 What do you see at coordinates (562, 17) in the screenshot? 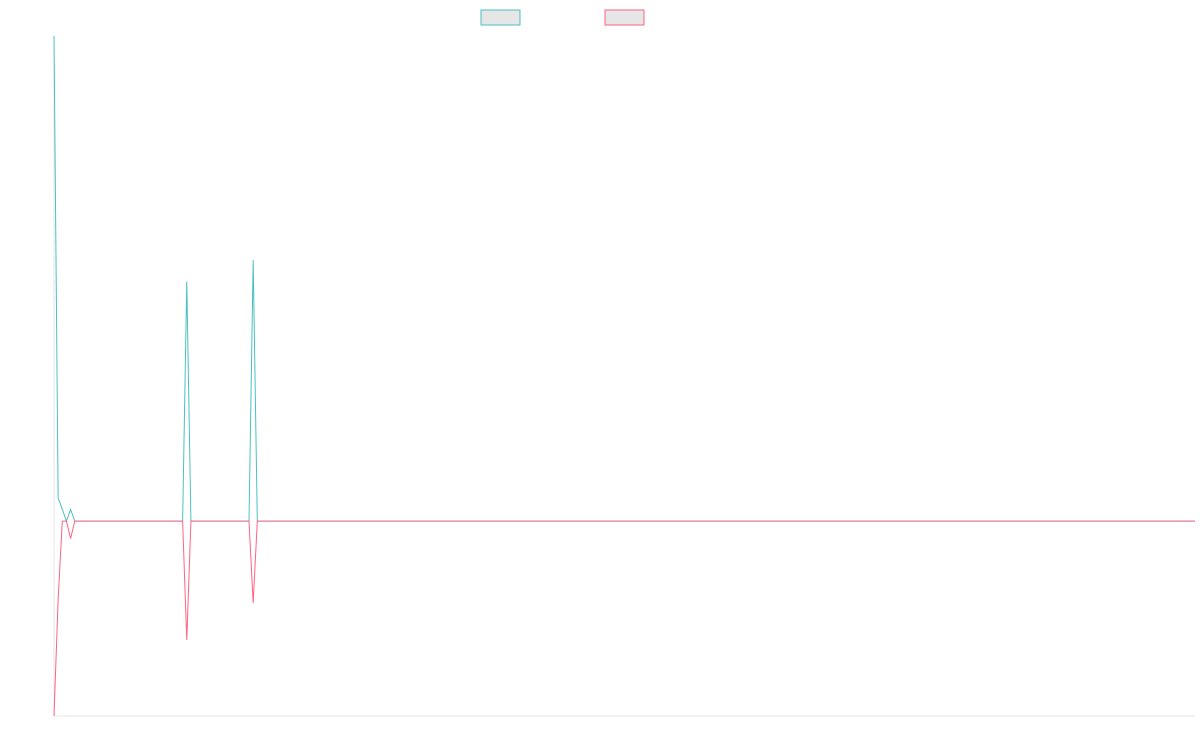
I see `legend` at bounding box center [562, 17].